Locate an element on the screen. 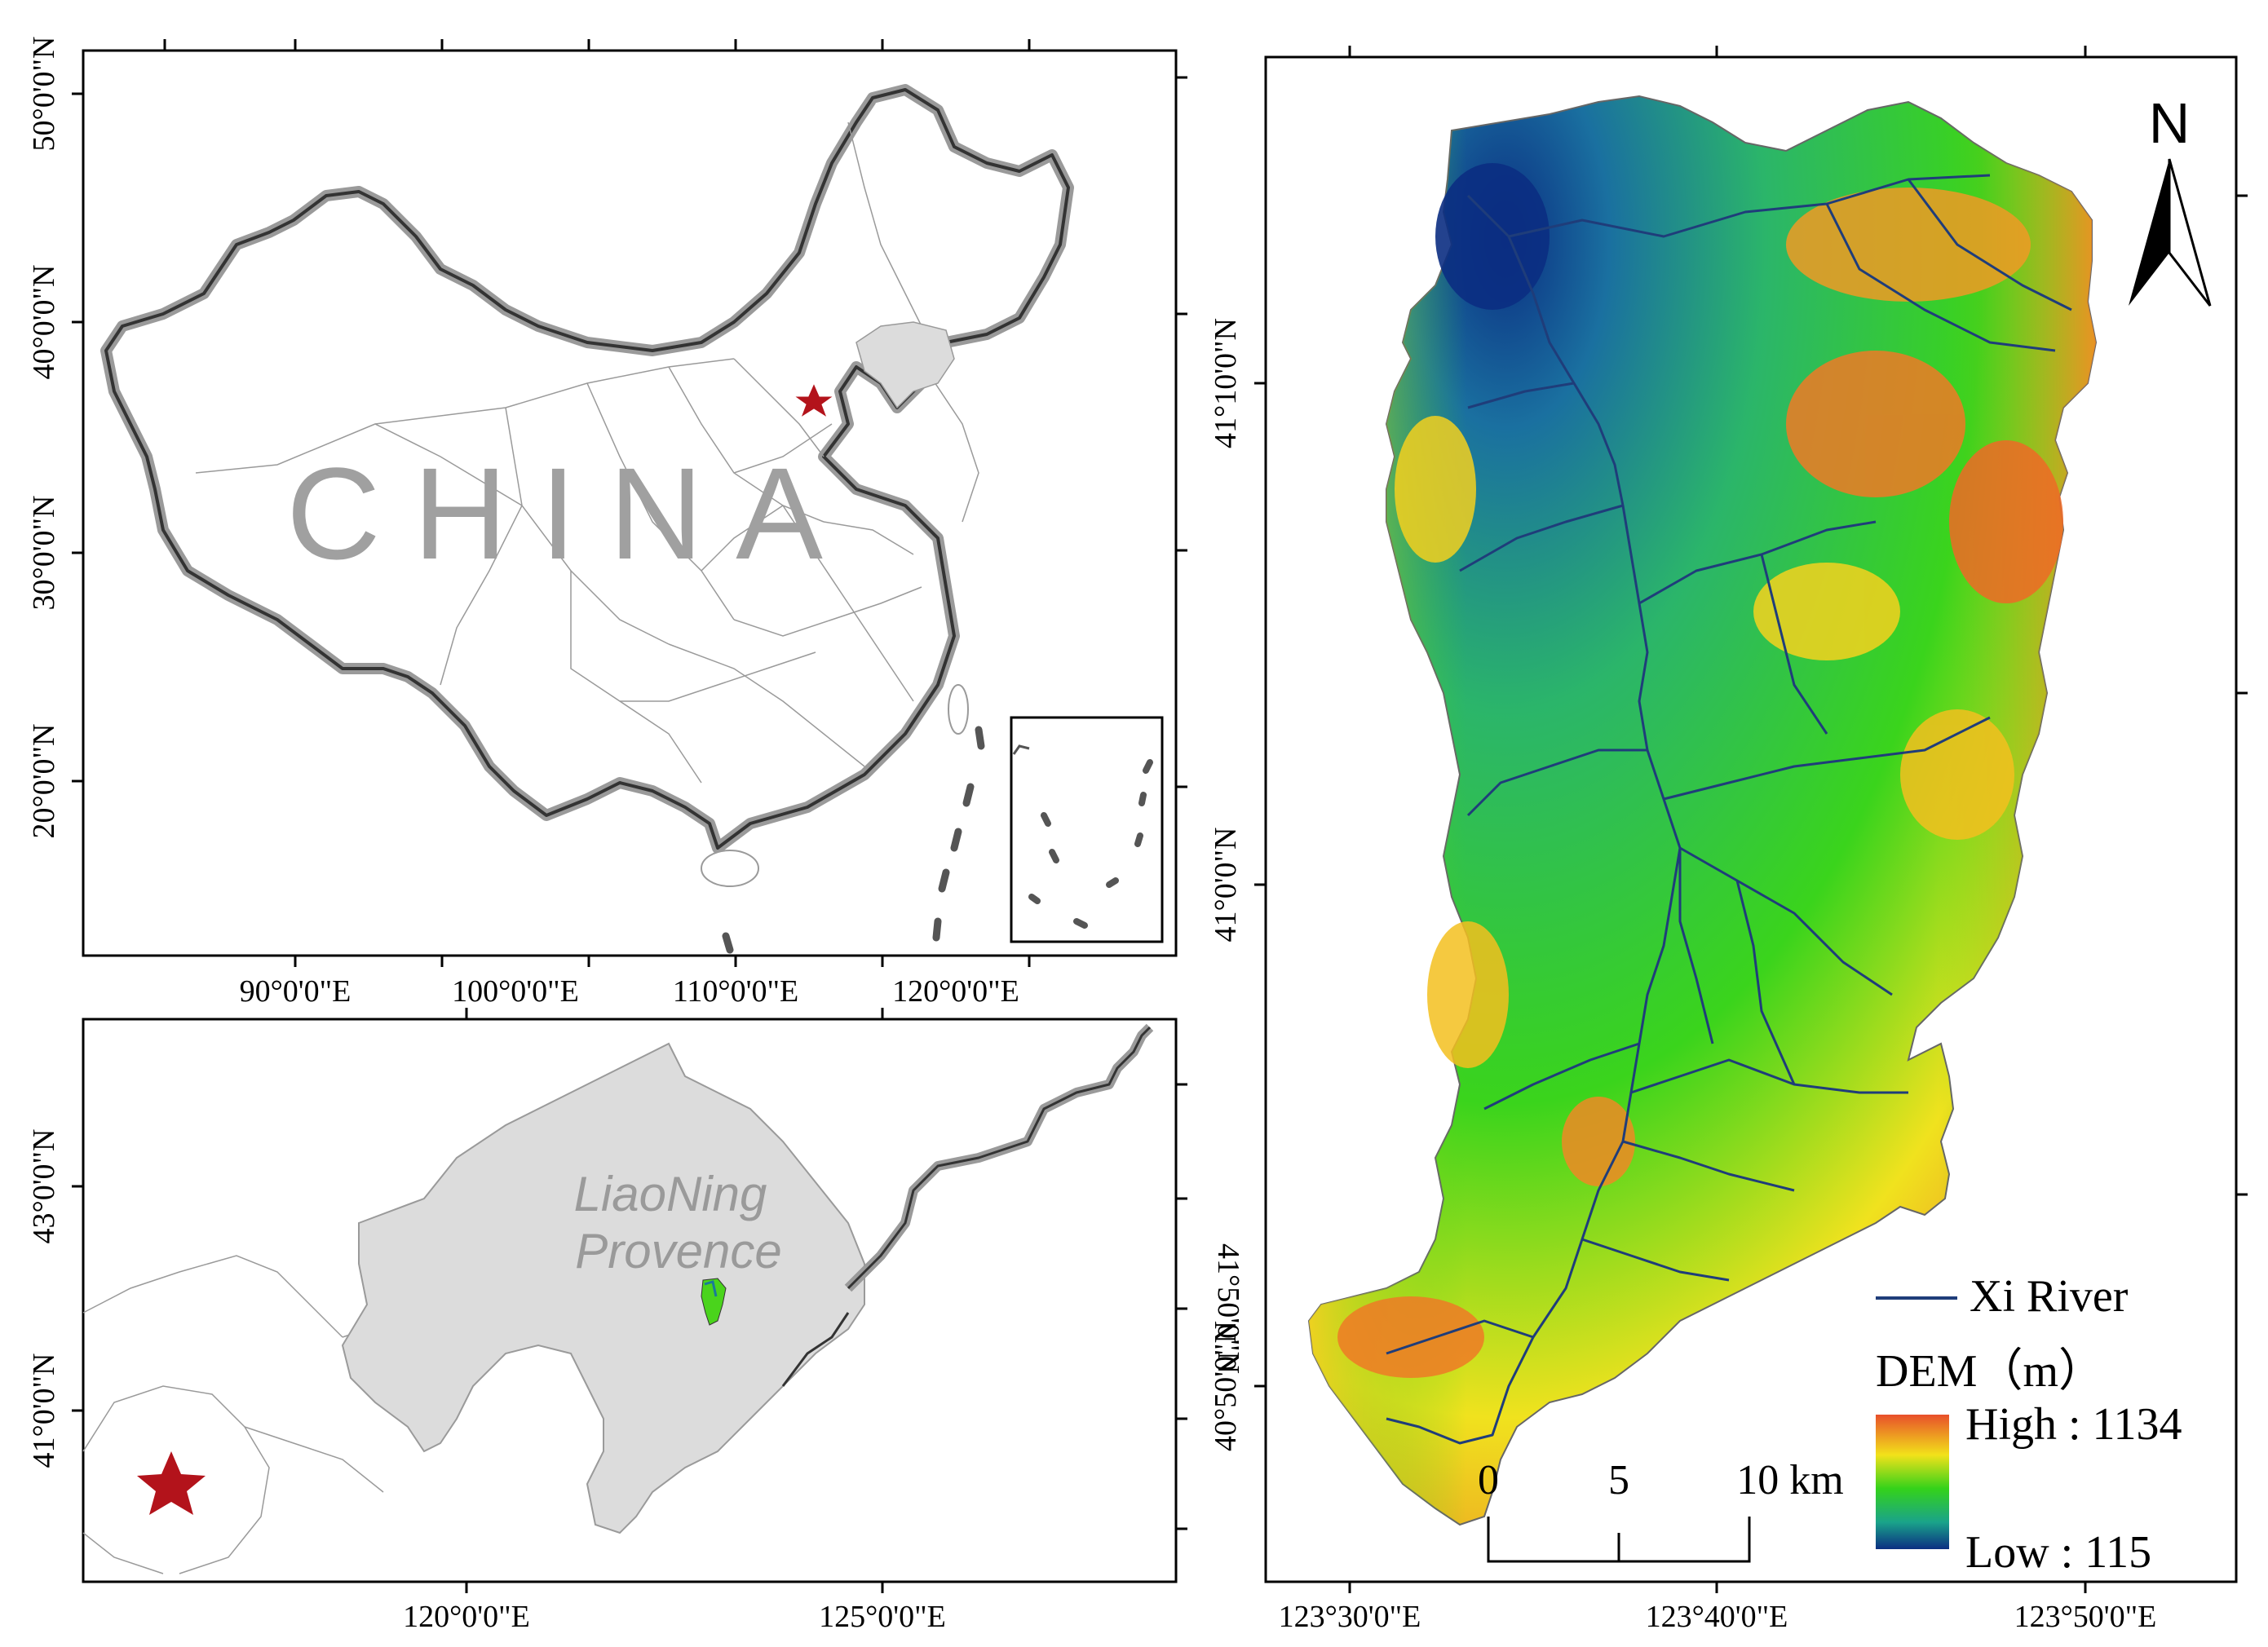 Image resolution: width=2268 pixels, height=1647 pixels. south-china-sea-dashes is located at coordinates (854, 840).